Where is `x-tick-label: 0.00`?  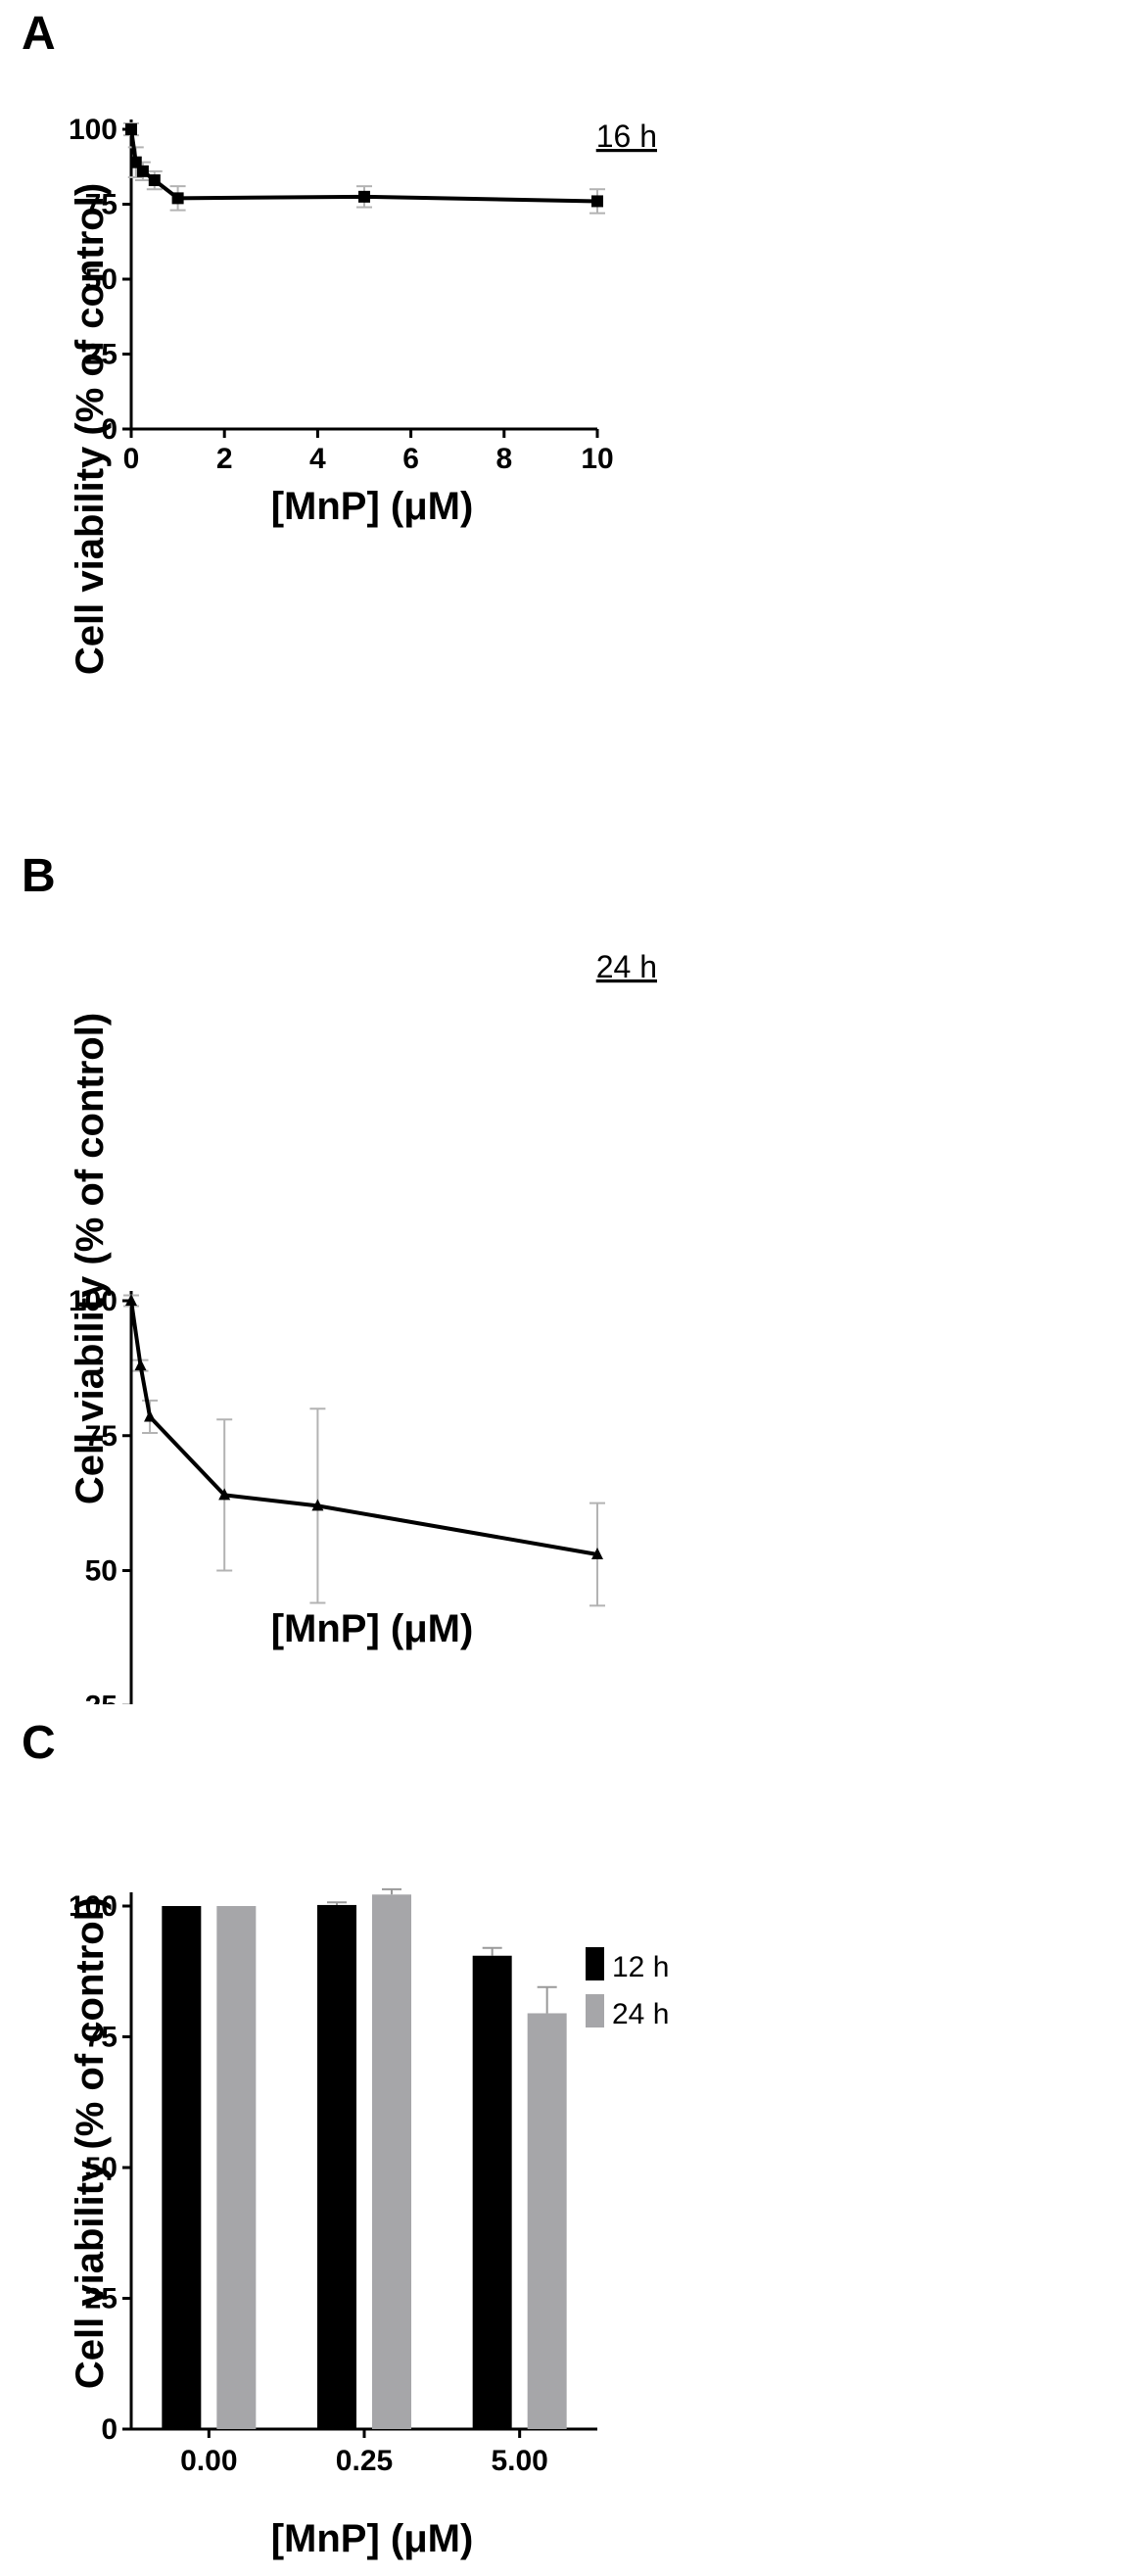
x-tick-label: 0.00 is located at coordinates (208, 2461).